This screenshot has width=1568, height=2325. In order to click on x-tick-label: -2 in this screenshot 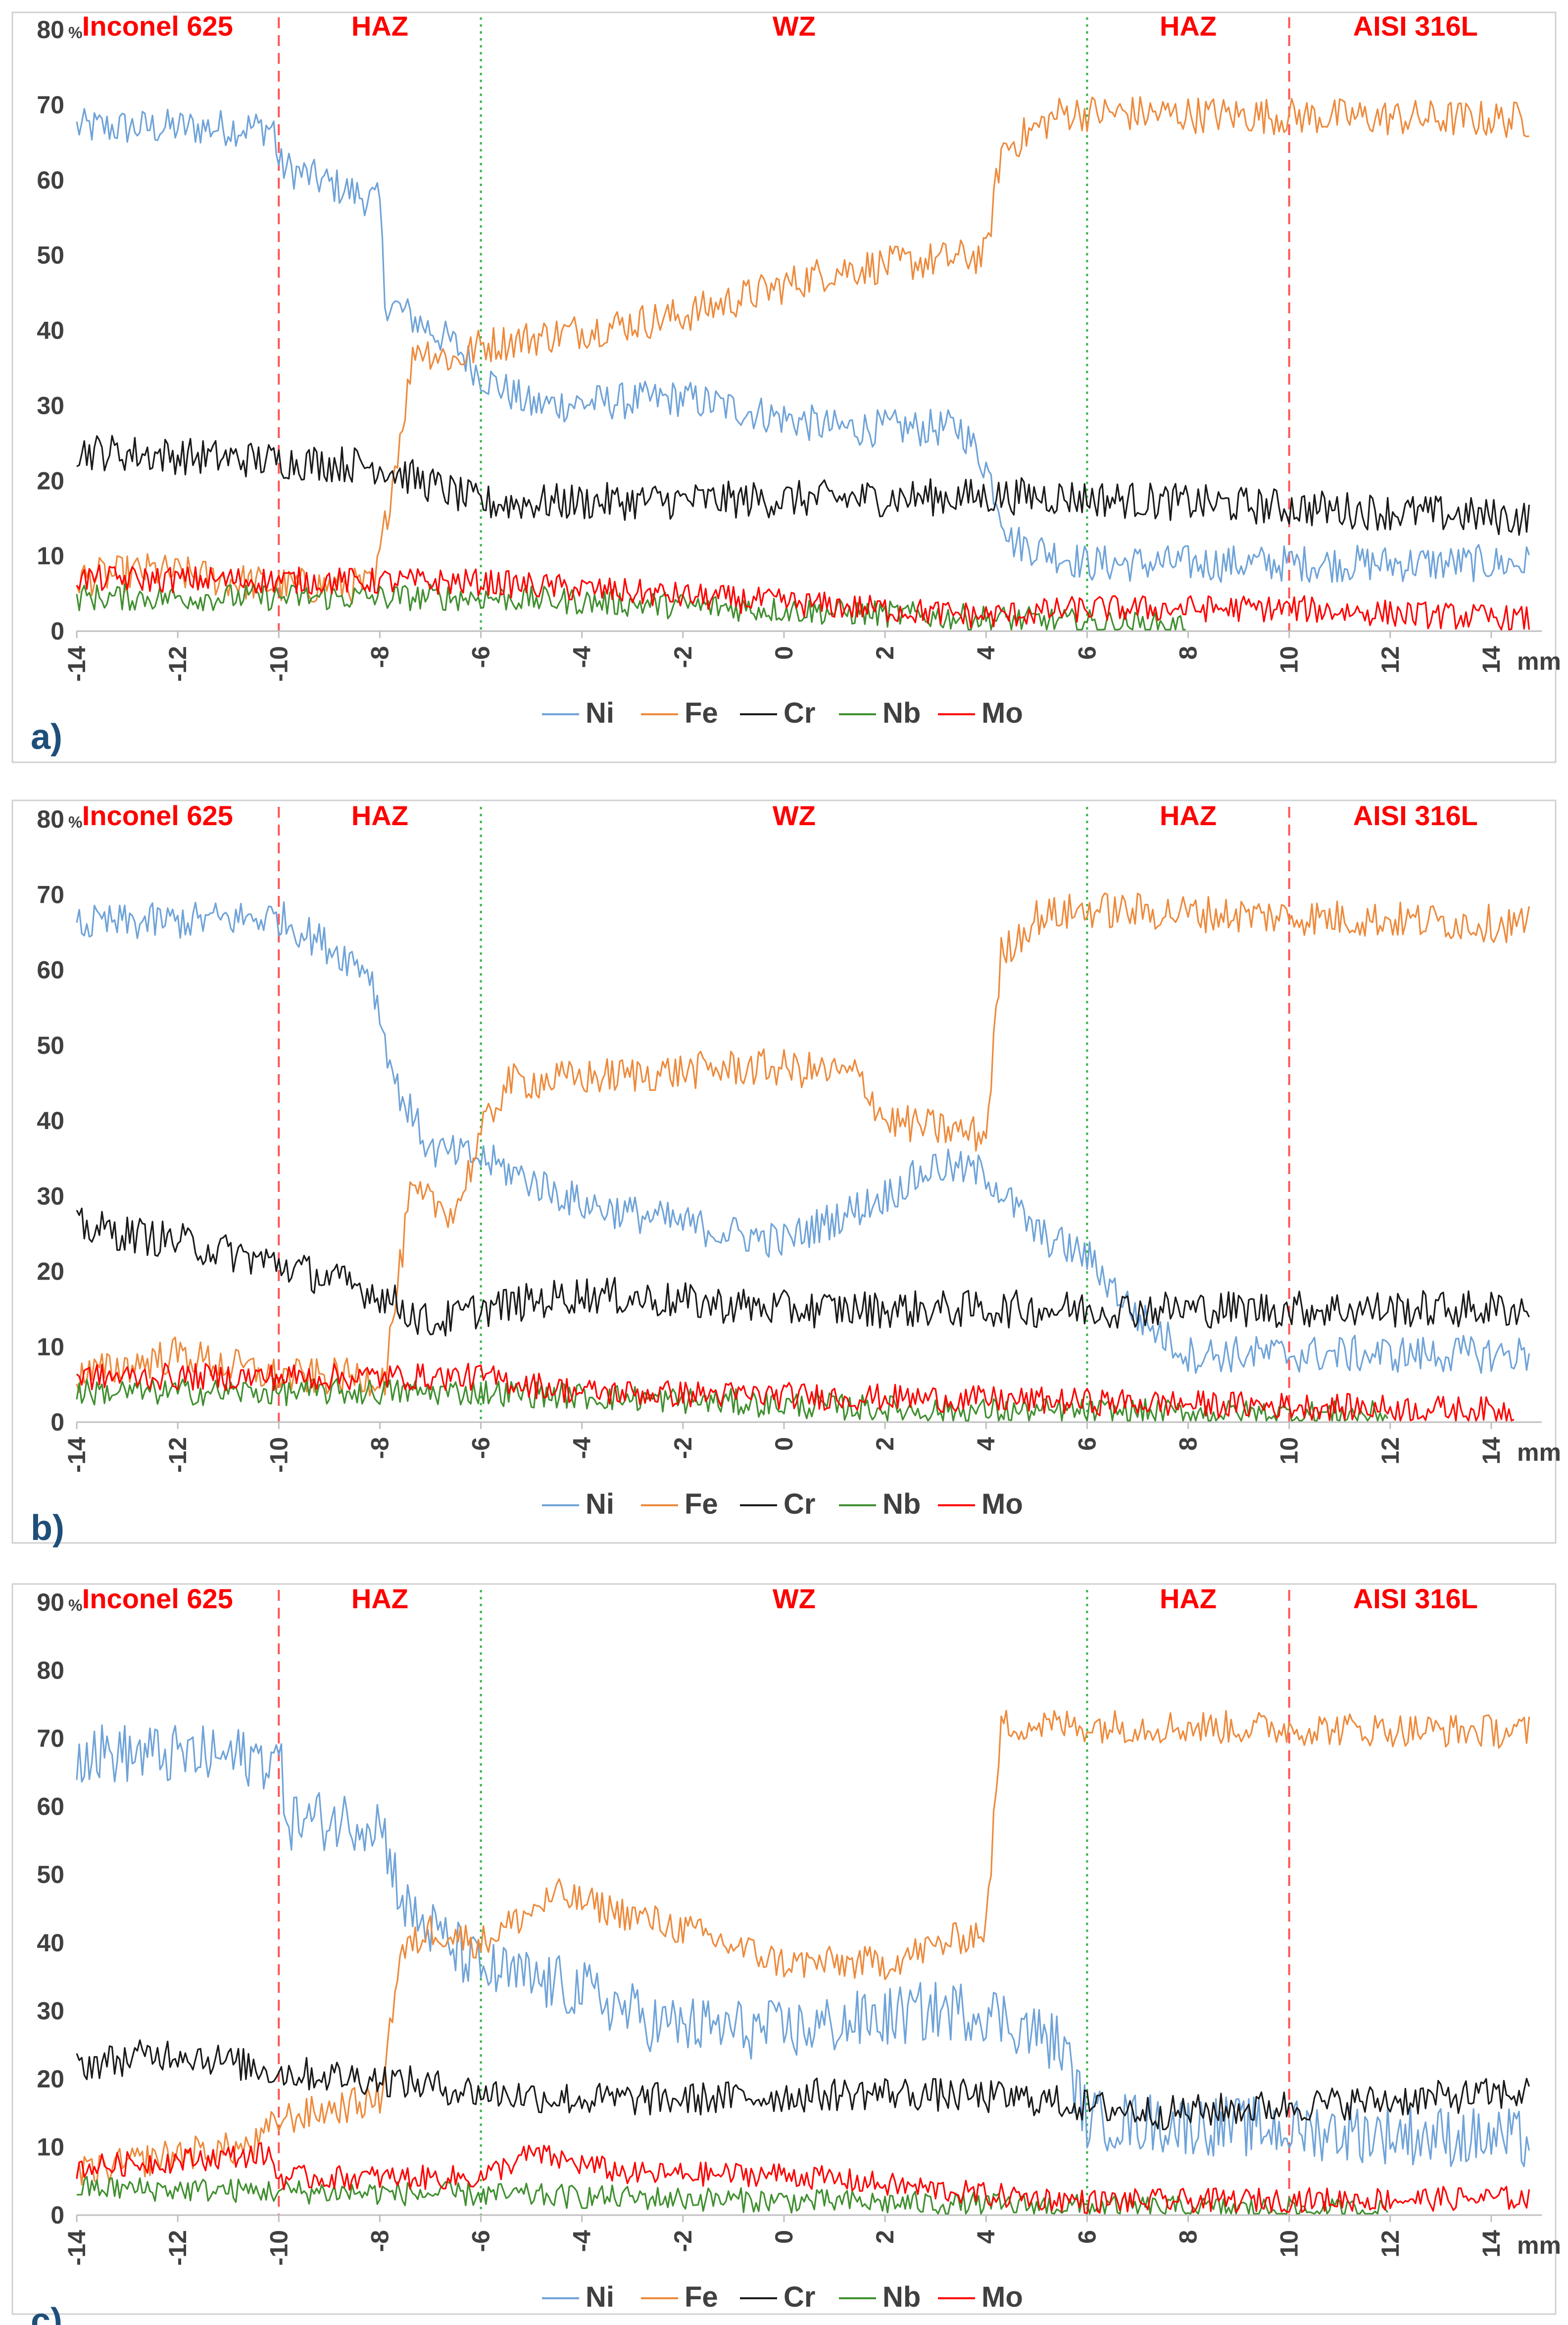, I will do `click(683, 657)`.